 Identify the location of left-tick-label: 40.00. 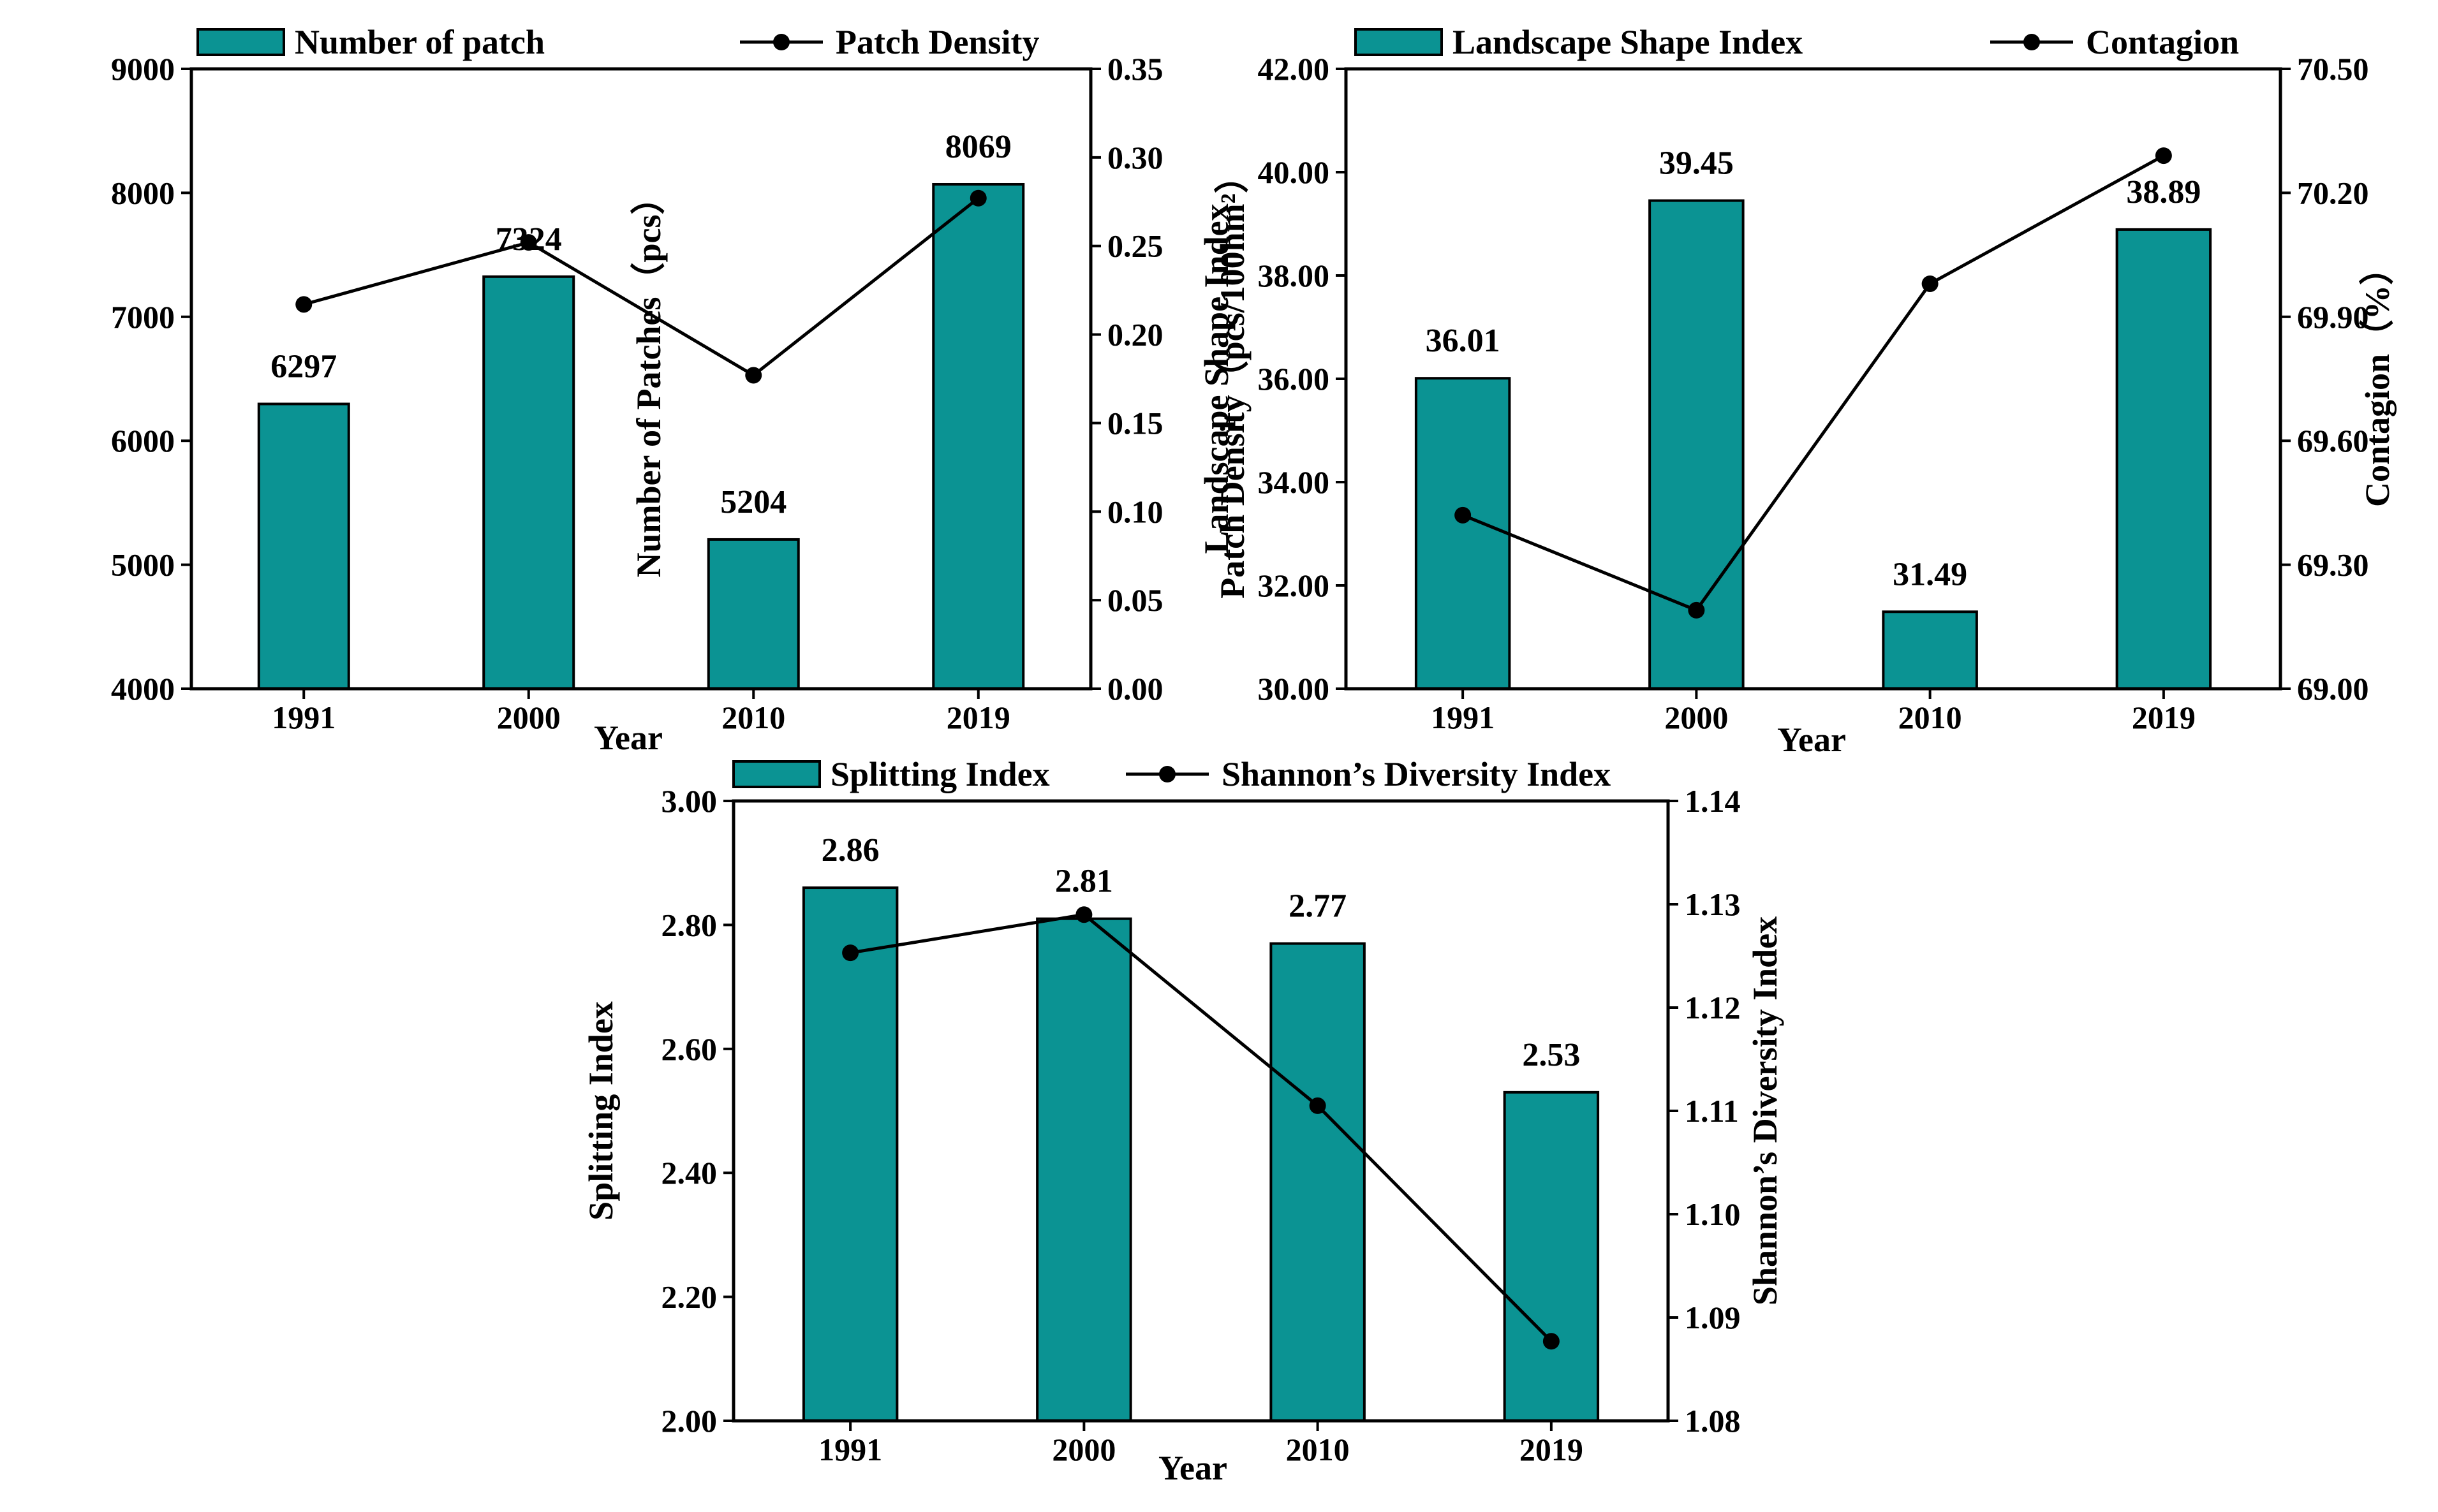
(1294, 172).